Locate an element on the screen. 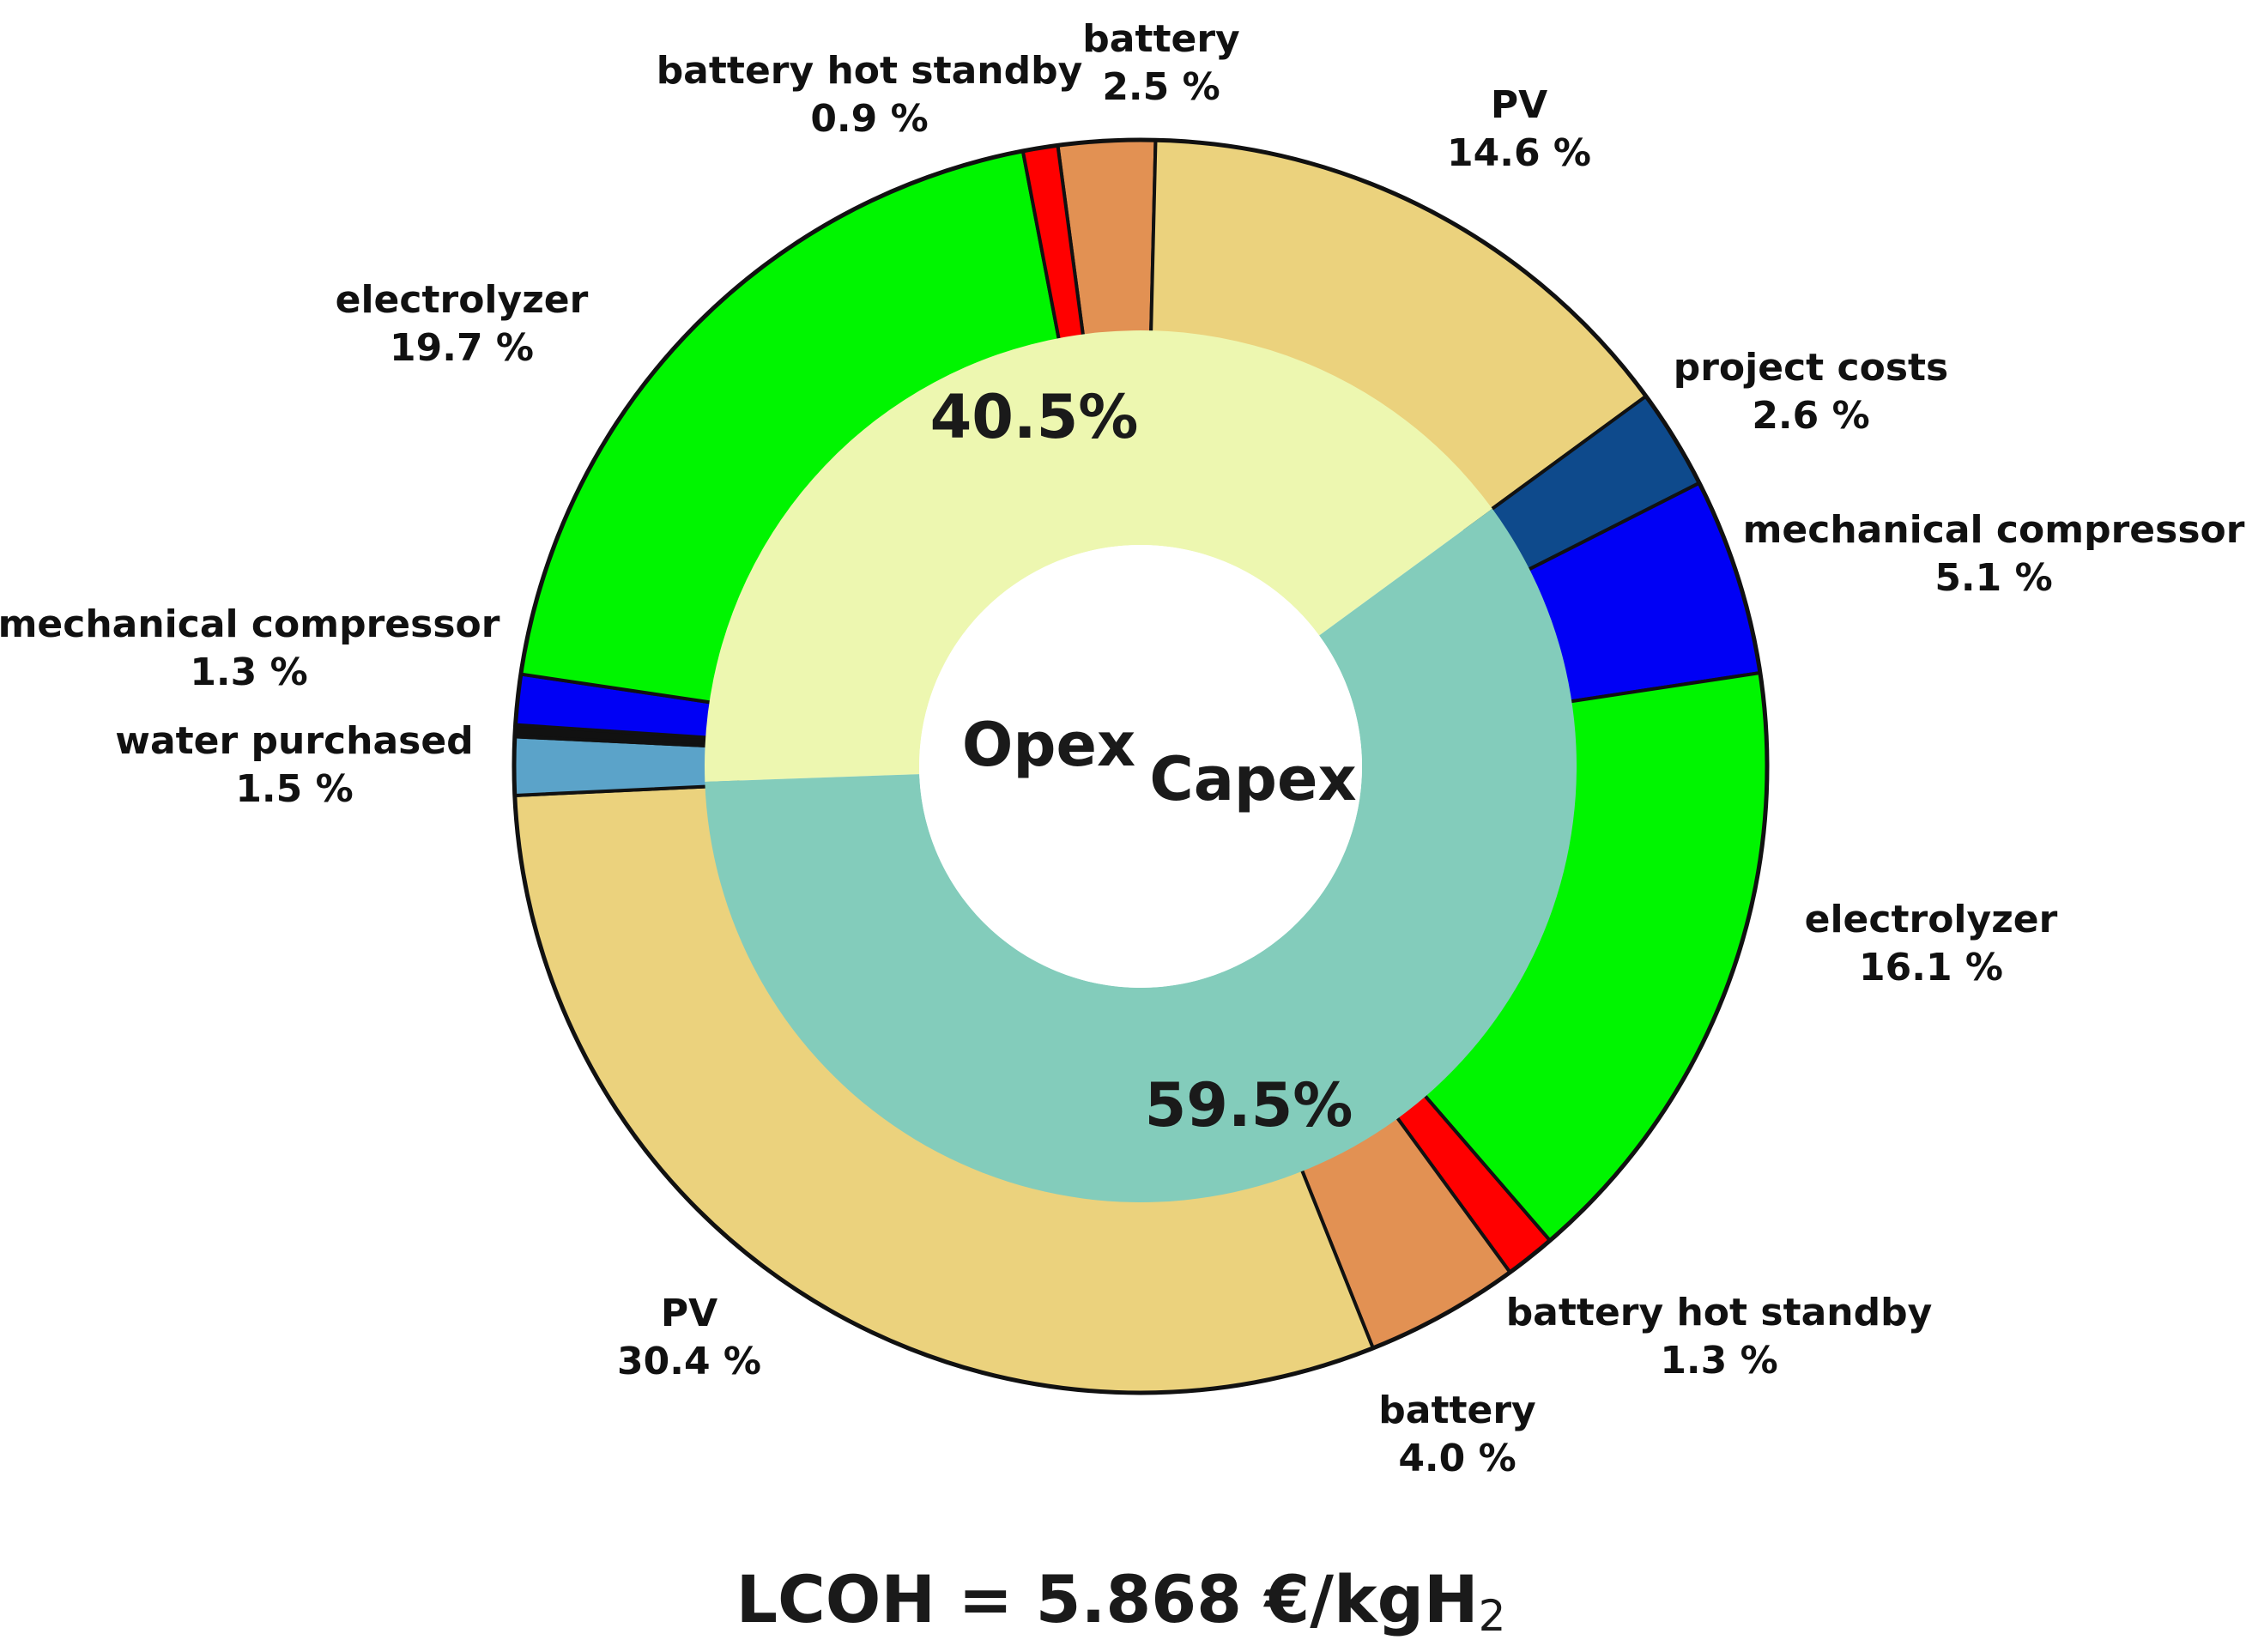 This screenshot has width=2246, height=1652. center-label-capex: Capex is located at coordinates (1252, 779).